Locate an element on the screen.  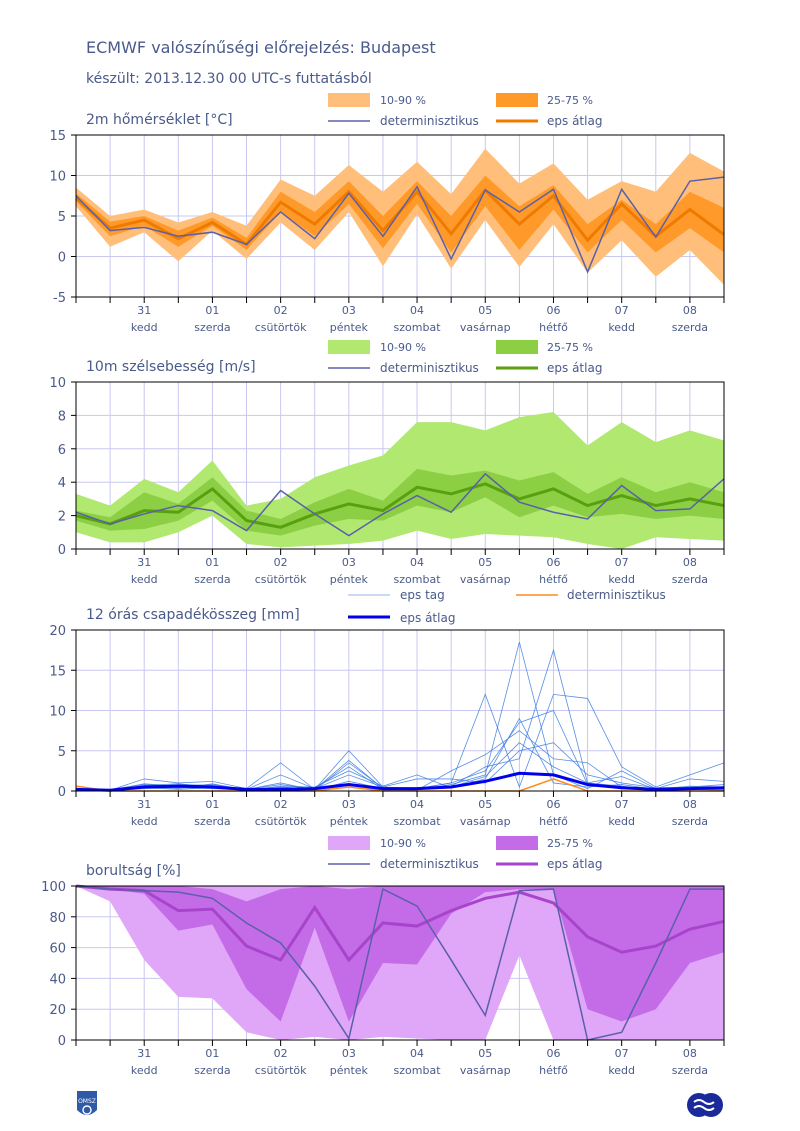
y-tick-label: 2 is located at coordinates (62, 517).